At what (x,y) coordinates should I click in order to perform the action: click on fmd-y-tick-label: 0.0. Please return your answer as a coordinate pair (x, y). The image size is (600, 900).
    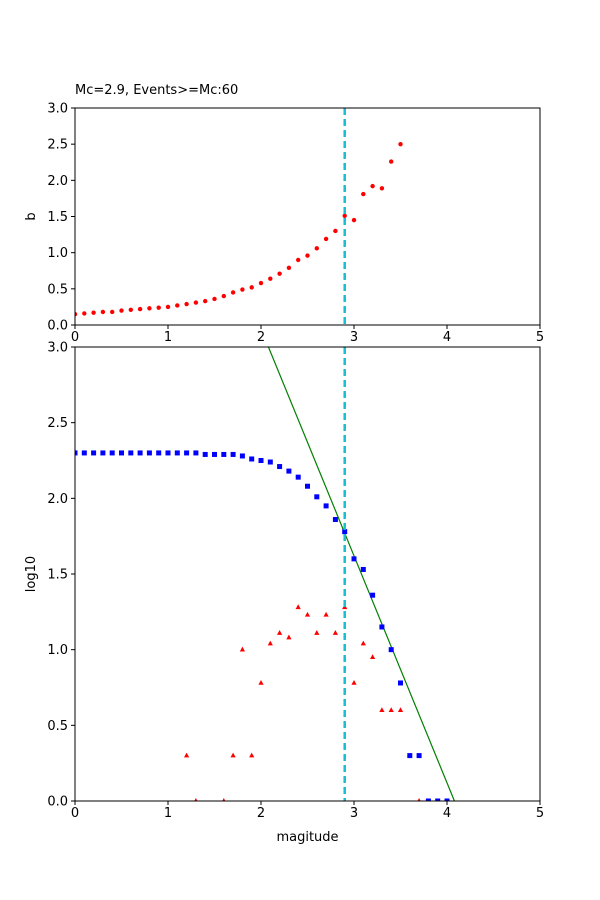
    Looking at the image, I should click on (57, 802).